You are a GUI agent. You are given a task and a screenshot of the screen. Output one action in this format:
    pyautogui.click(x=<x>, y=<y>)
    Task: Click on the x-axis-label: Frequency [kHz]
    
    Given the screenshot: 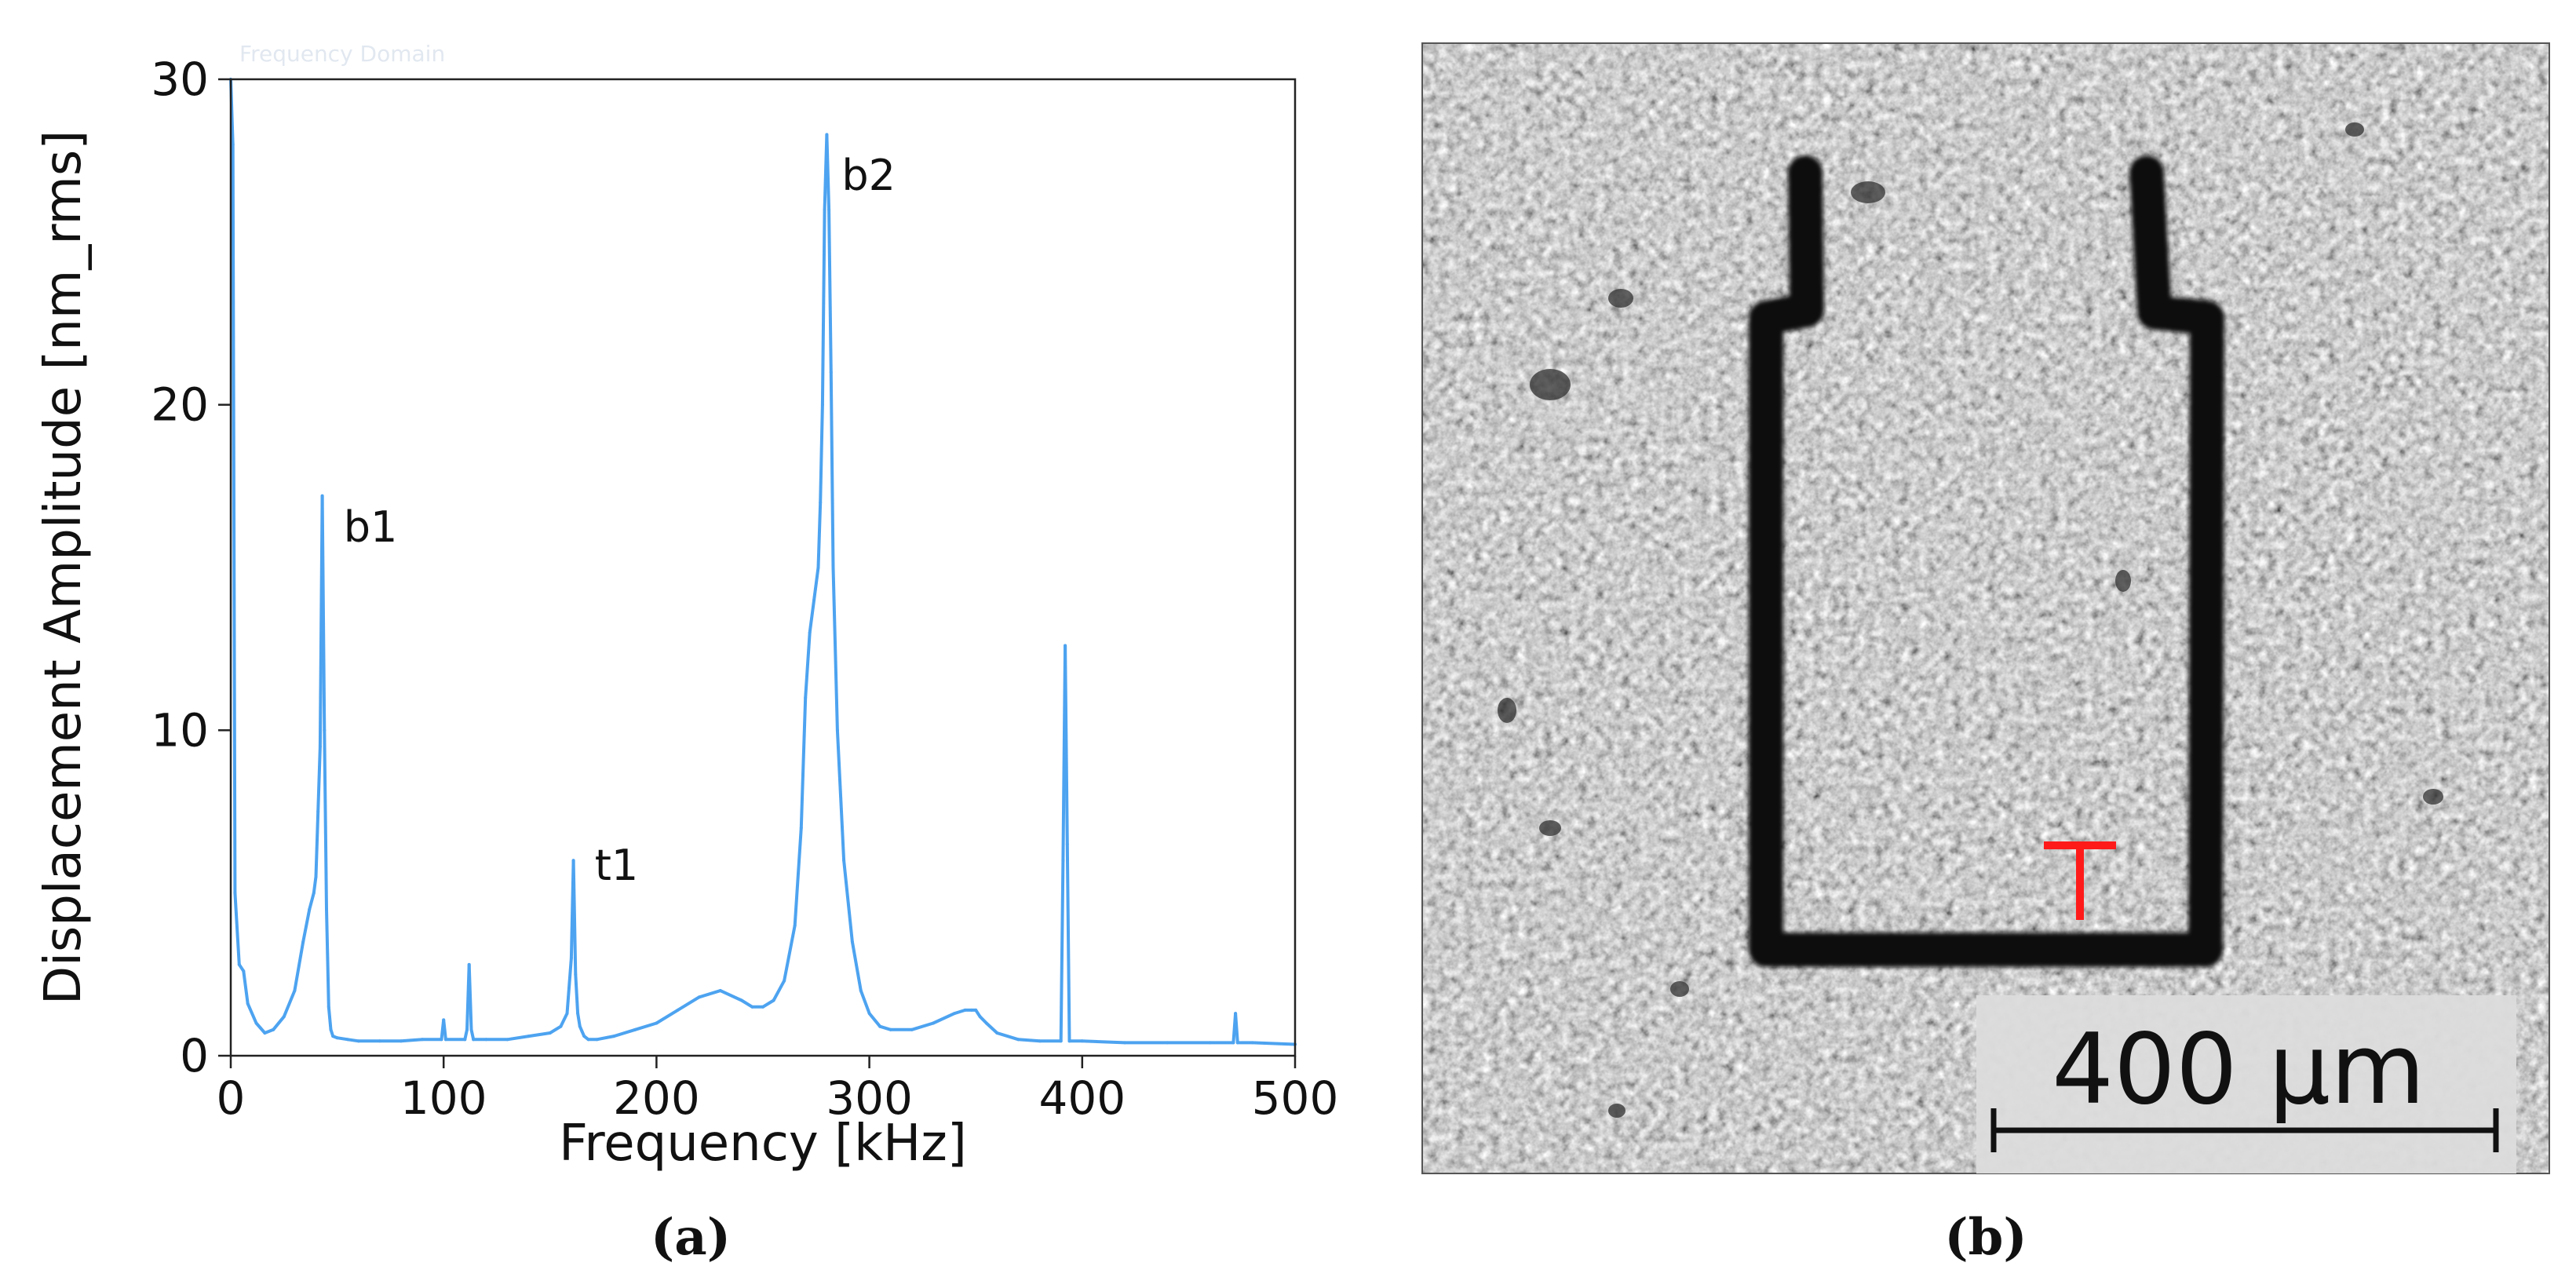 What is the action you would take?
    pyautogui.click(x=763, y=1144)
    